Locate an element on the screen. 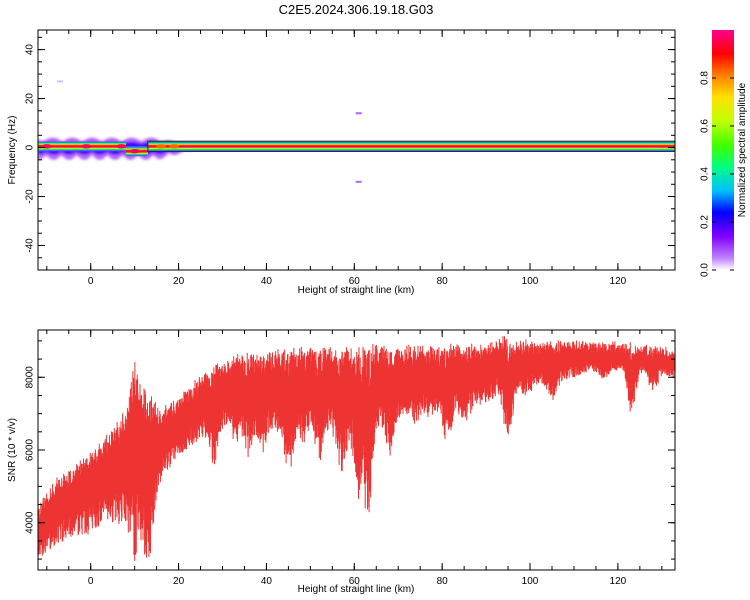 This screenshot has height=600, width=750. snr-y-tick-label: 6000 is located at coordinates (30, 449).